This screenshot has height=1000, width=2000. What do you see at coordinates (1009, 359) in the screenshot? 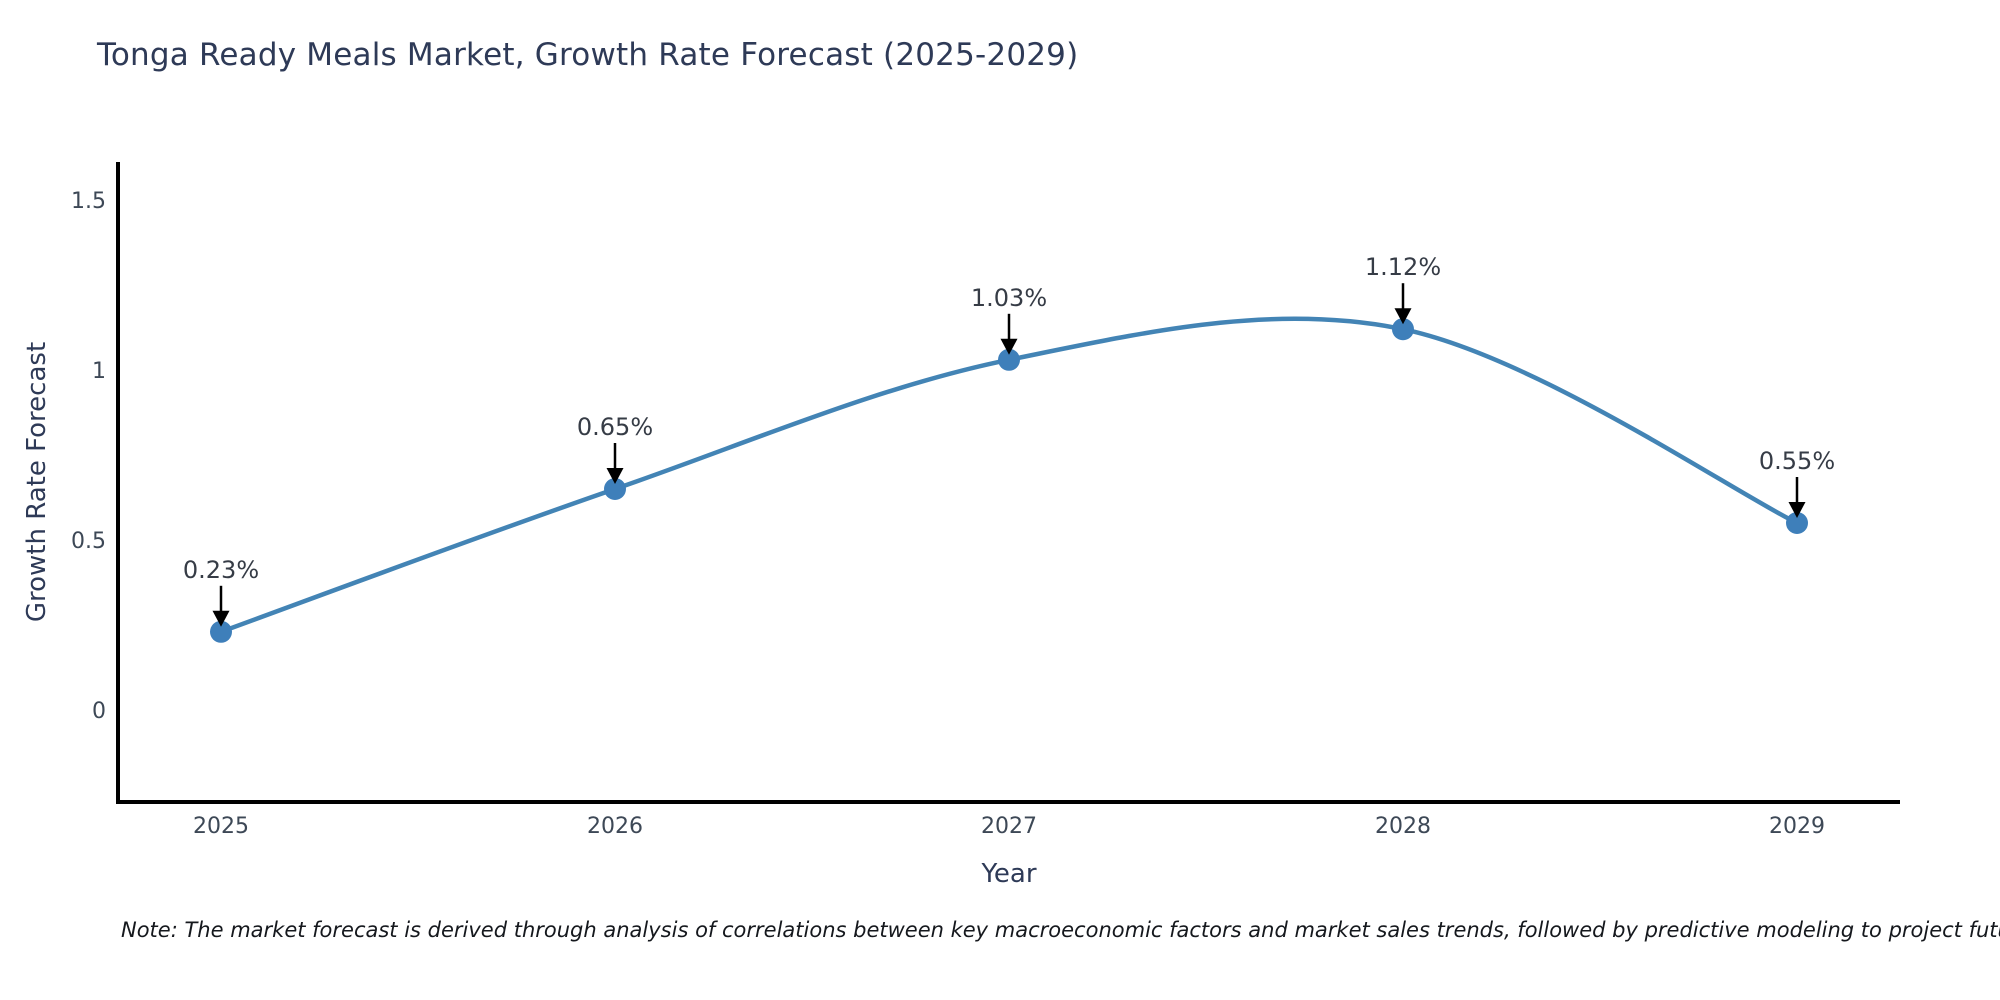
I see `data-point-2027` at bounding box center [1009, 359].